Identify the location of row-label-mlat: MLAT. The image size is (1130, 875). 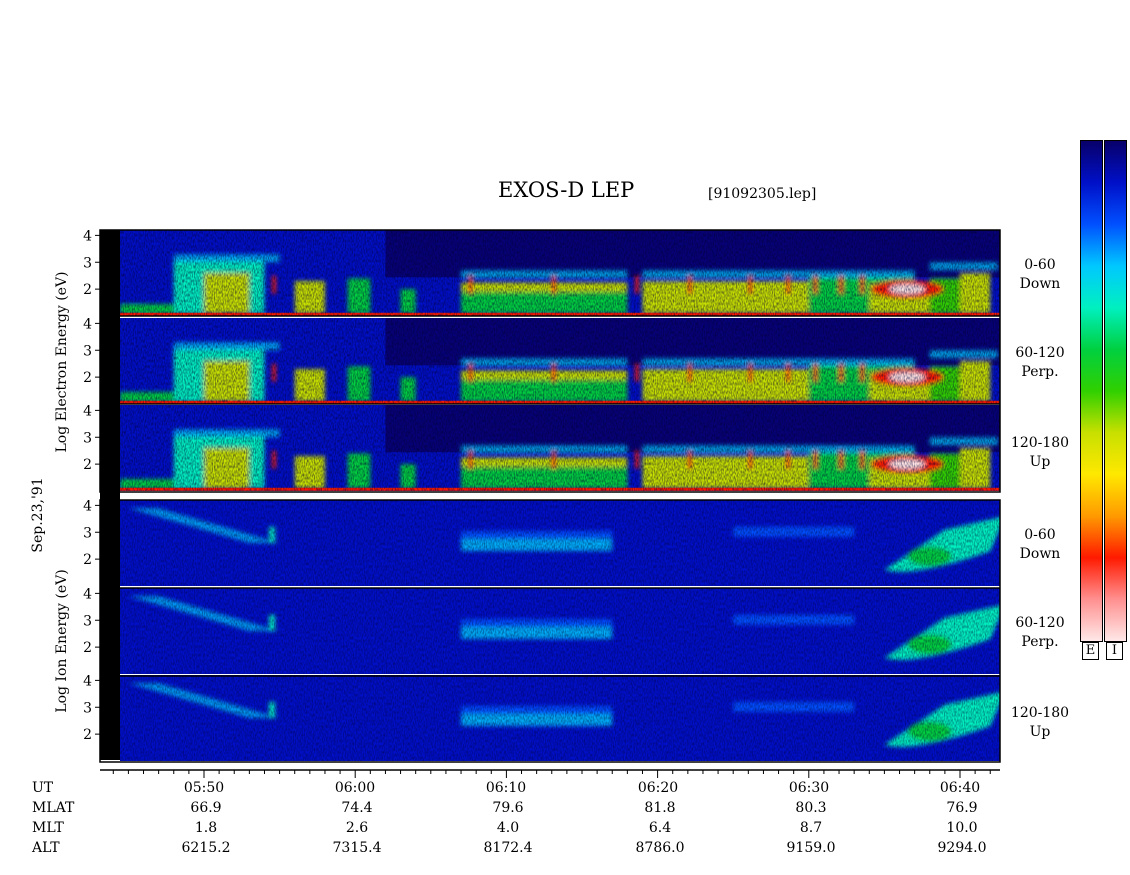
(53, 808).